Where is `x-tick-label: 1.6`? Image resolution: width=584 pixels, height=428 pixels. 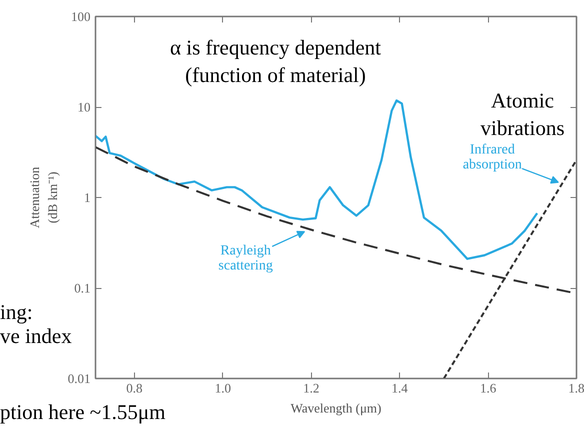
x-tick-label: 1.6 is located at coordinates (488, 388).